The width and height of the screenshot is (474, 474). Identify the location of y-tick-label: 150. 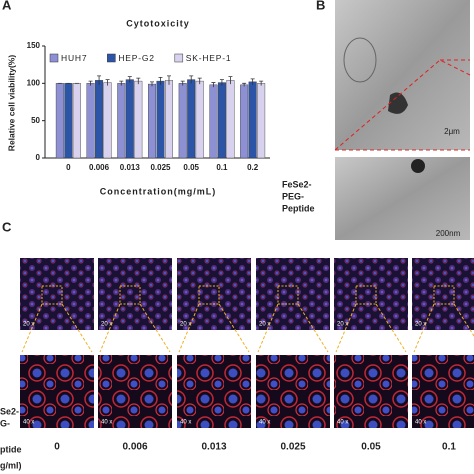
(34, 45).